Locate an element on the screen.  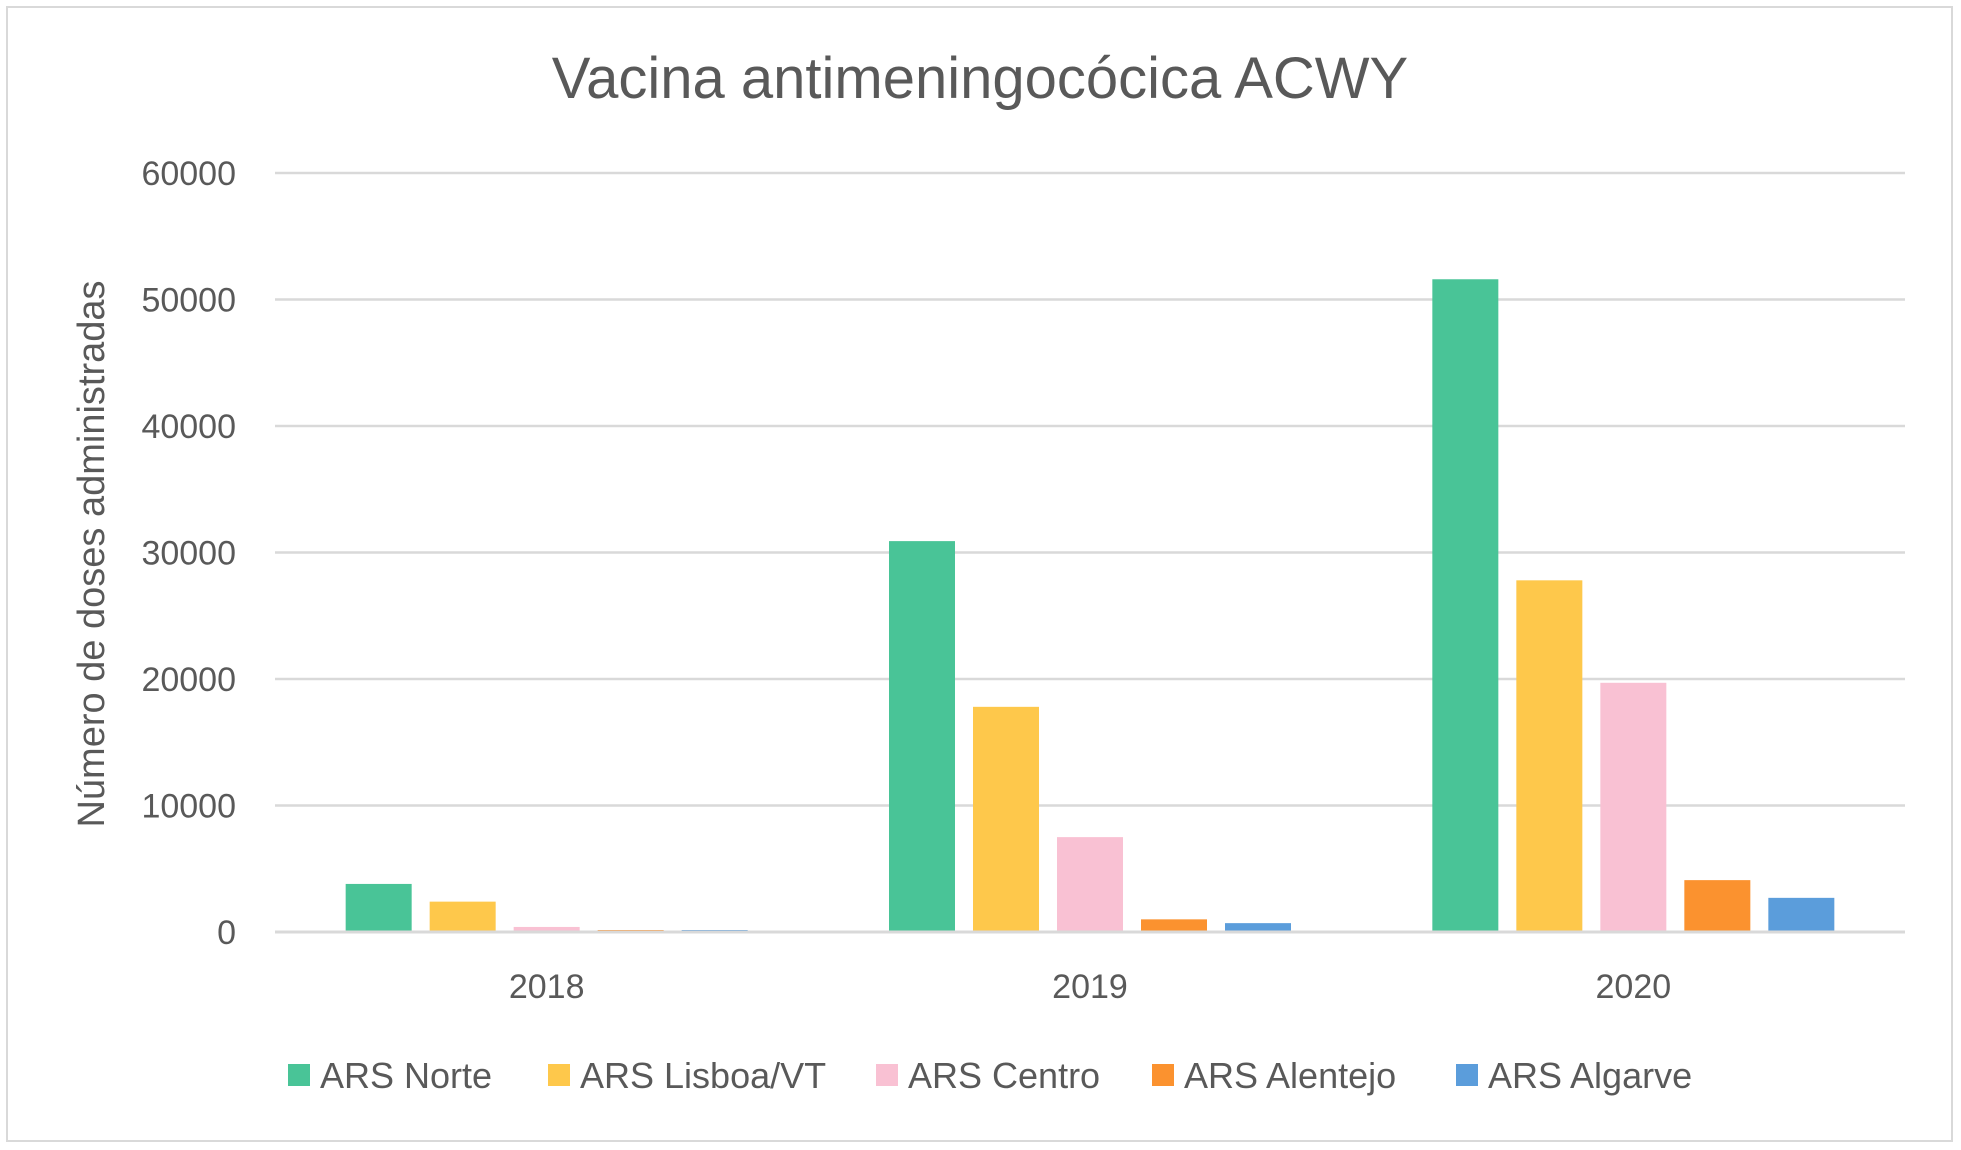
chart-title: Vacina antimeningocócica ACWY is located at coordinates (980, 78).